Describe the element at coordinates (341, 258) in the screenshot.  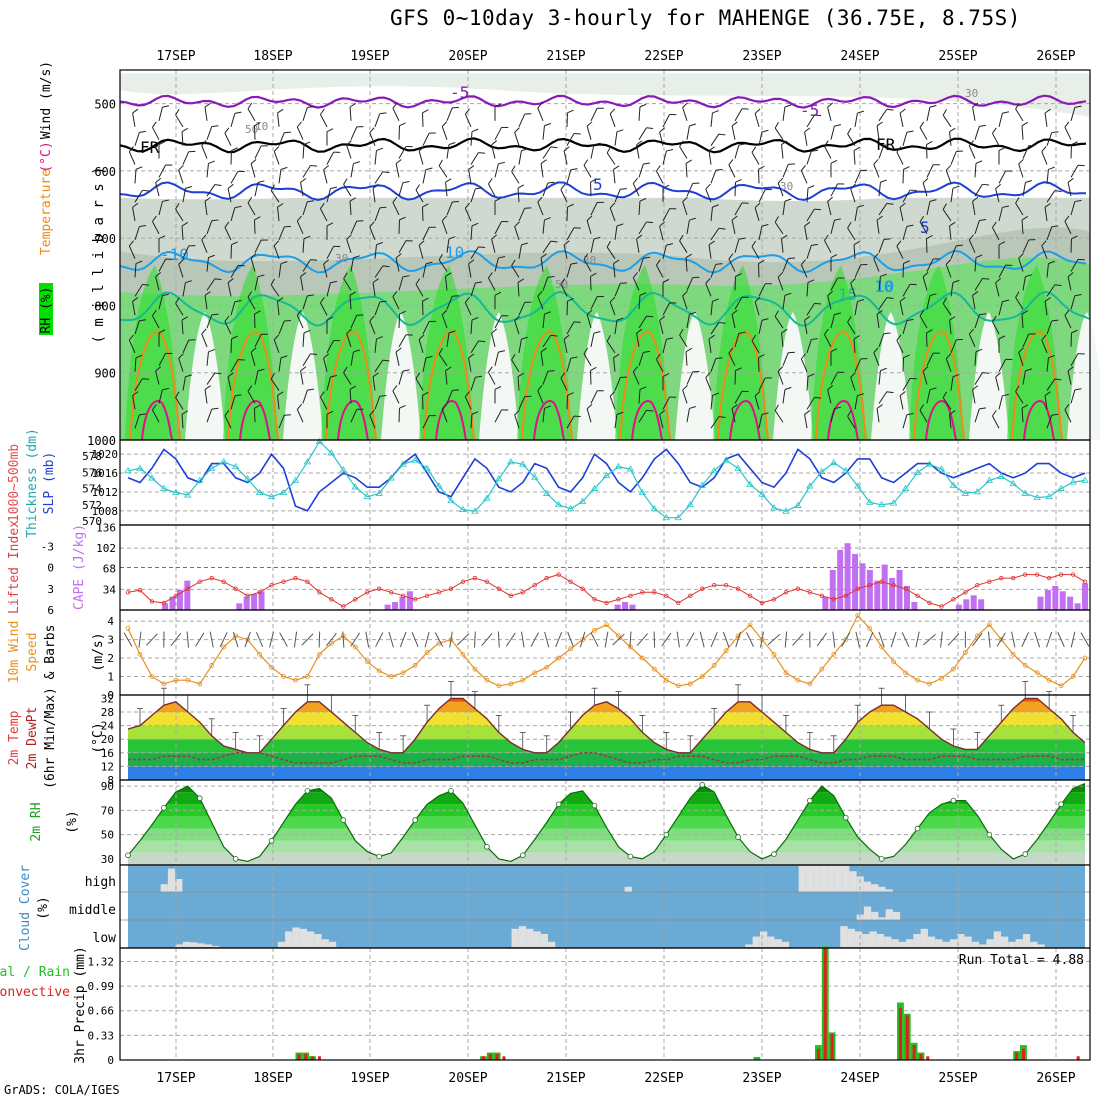
I see `contour-label-13: 30` at that location.